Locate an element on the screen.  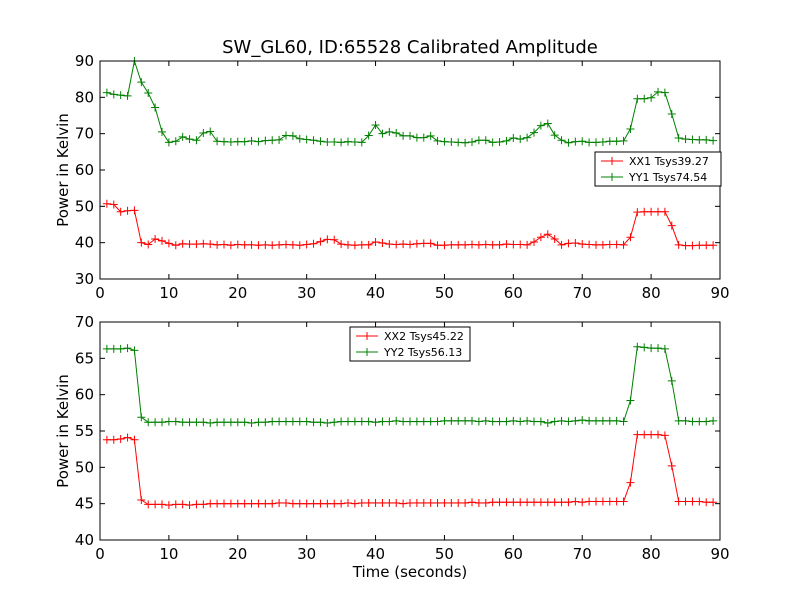
y-tick-label: 45 is located at coordinates (84, 504).